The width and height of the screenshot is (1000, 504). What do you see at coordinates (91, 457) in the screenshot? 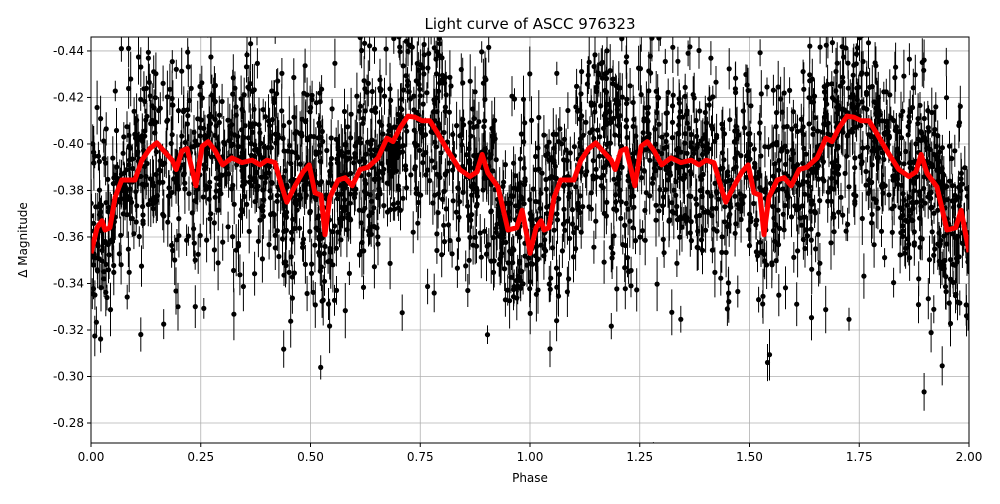
I see `x-tick-label: 0.00` at bounding box center [91, 457].